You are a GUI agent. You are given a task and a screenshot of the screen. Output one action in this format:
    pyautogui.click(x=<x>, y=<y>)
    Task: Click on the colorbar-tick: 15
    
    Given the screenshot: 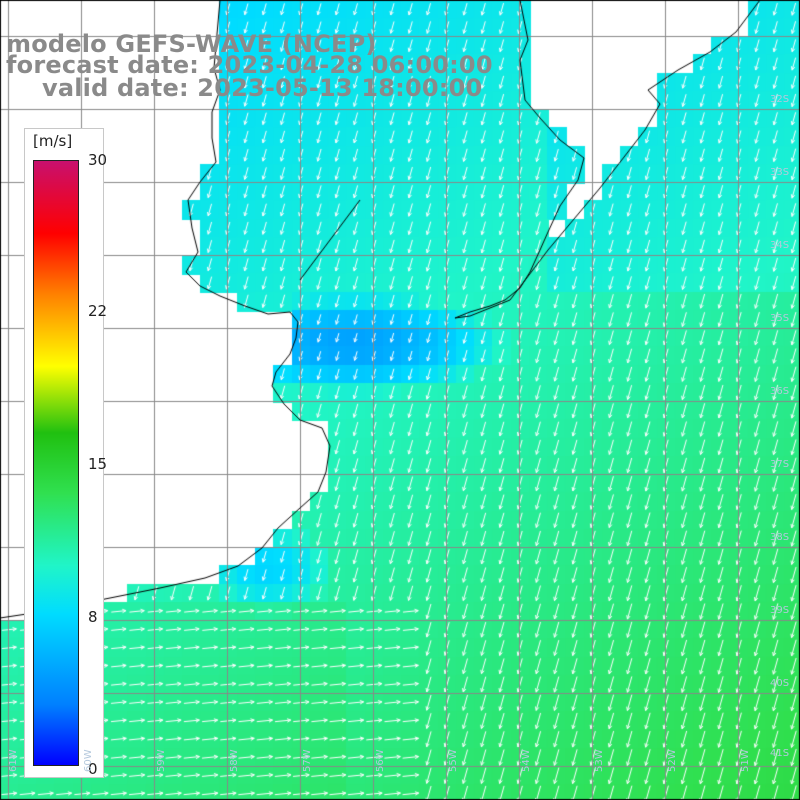 What is the action you would take?
    pyautogui.click(x=98, y=464)
    